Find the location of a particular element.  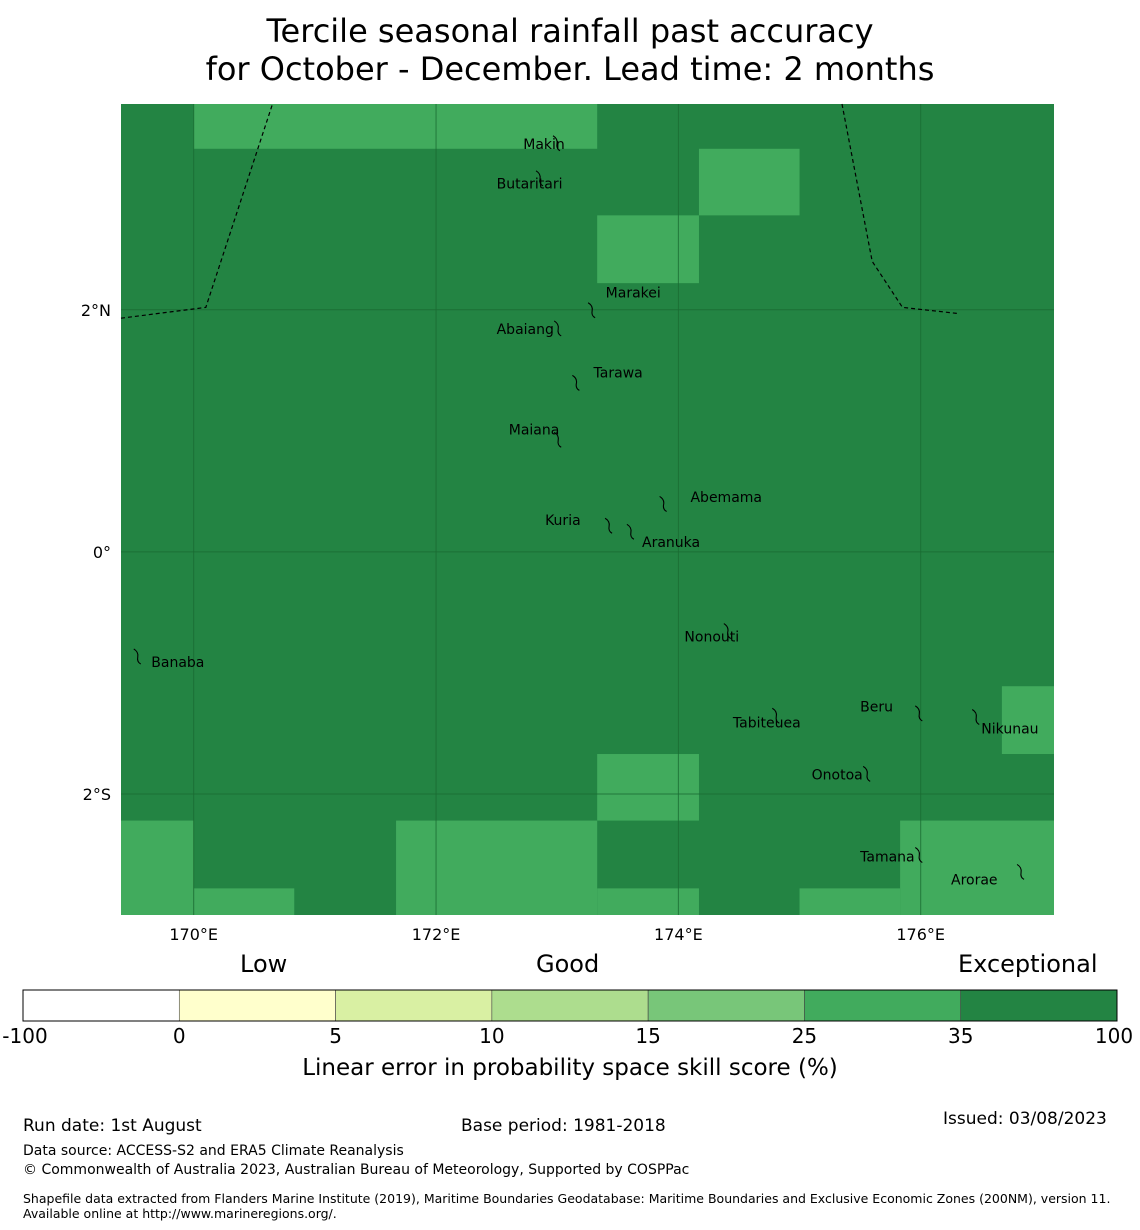

island-label: Nonouti is located at coordinates (711, 637).